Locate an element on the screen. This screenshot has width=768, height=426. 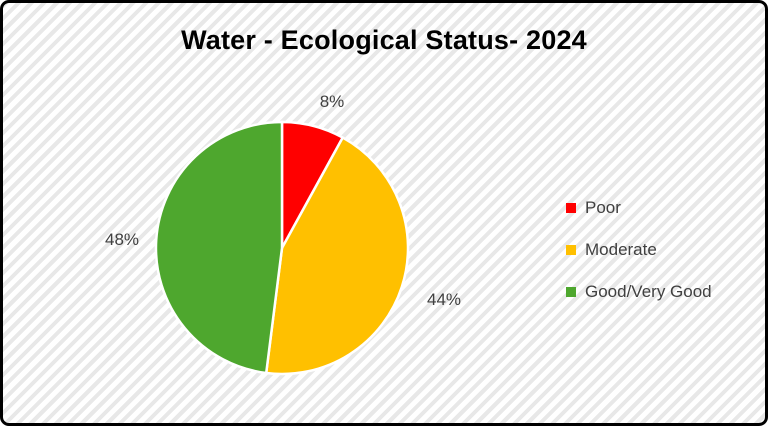
legend-swatch-poor-icon is located at coordinates (571, 208).